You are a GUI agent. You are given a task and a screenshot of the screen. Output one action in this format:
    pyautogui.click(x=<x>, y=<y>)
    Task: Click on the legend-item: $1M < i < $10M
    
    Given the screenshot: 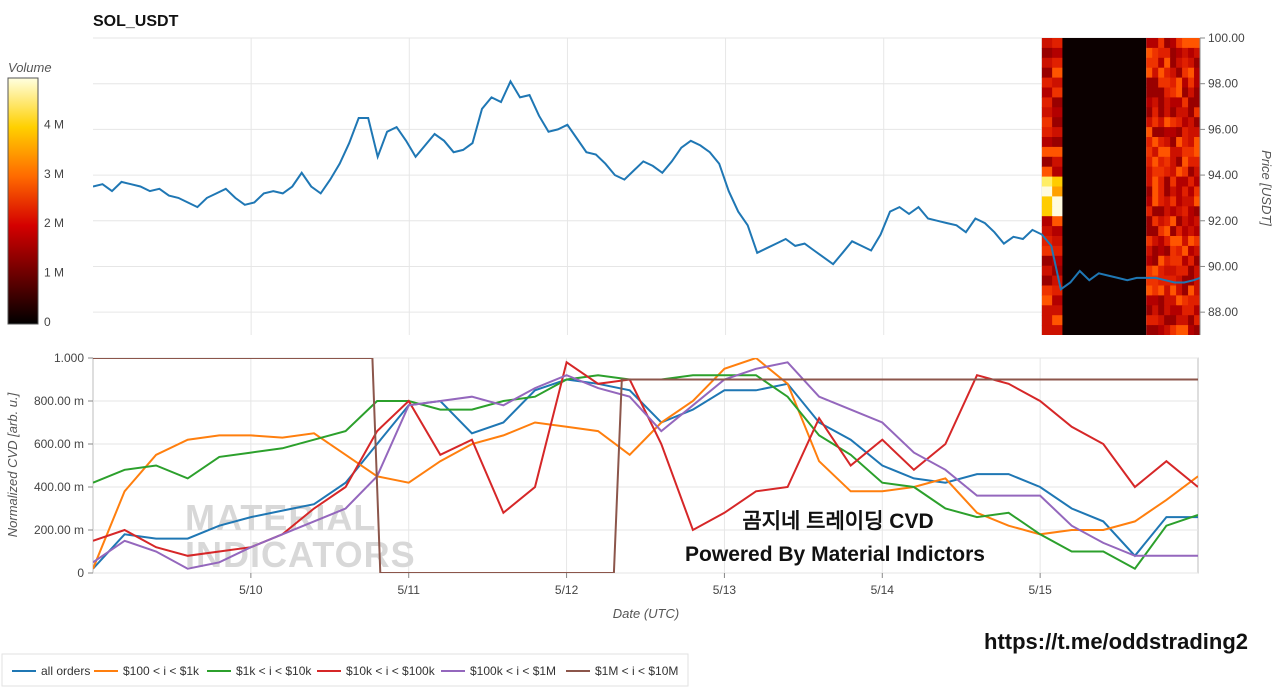 What is the action you would take?
    pyautogui.click(x=622, y=671)
    